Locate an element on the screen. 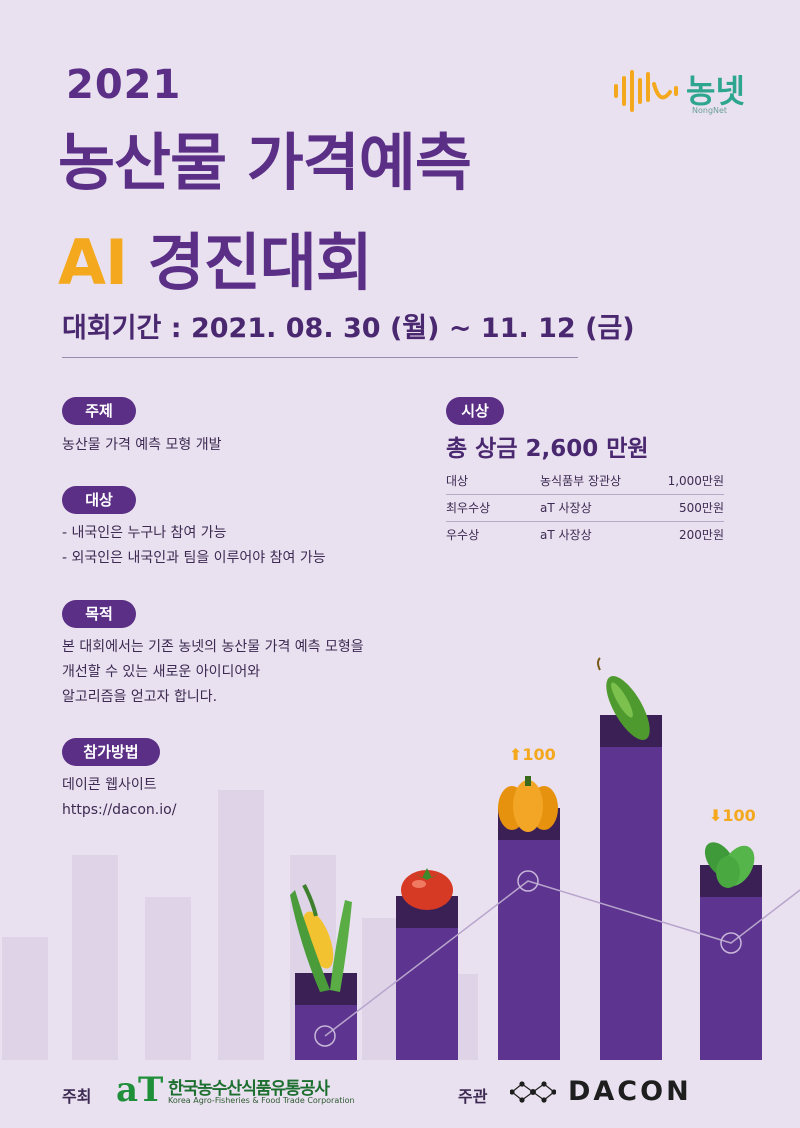 This screenshot has height=1128, width=800. price-up-value: 100 is located at coordinates (539, 754).